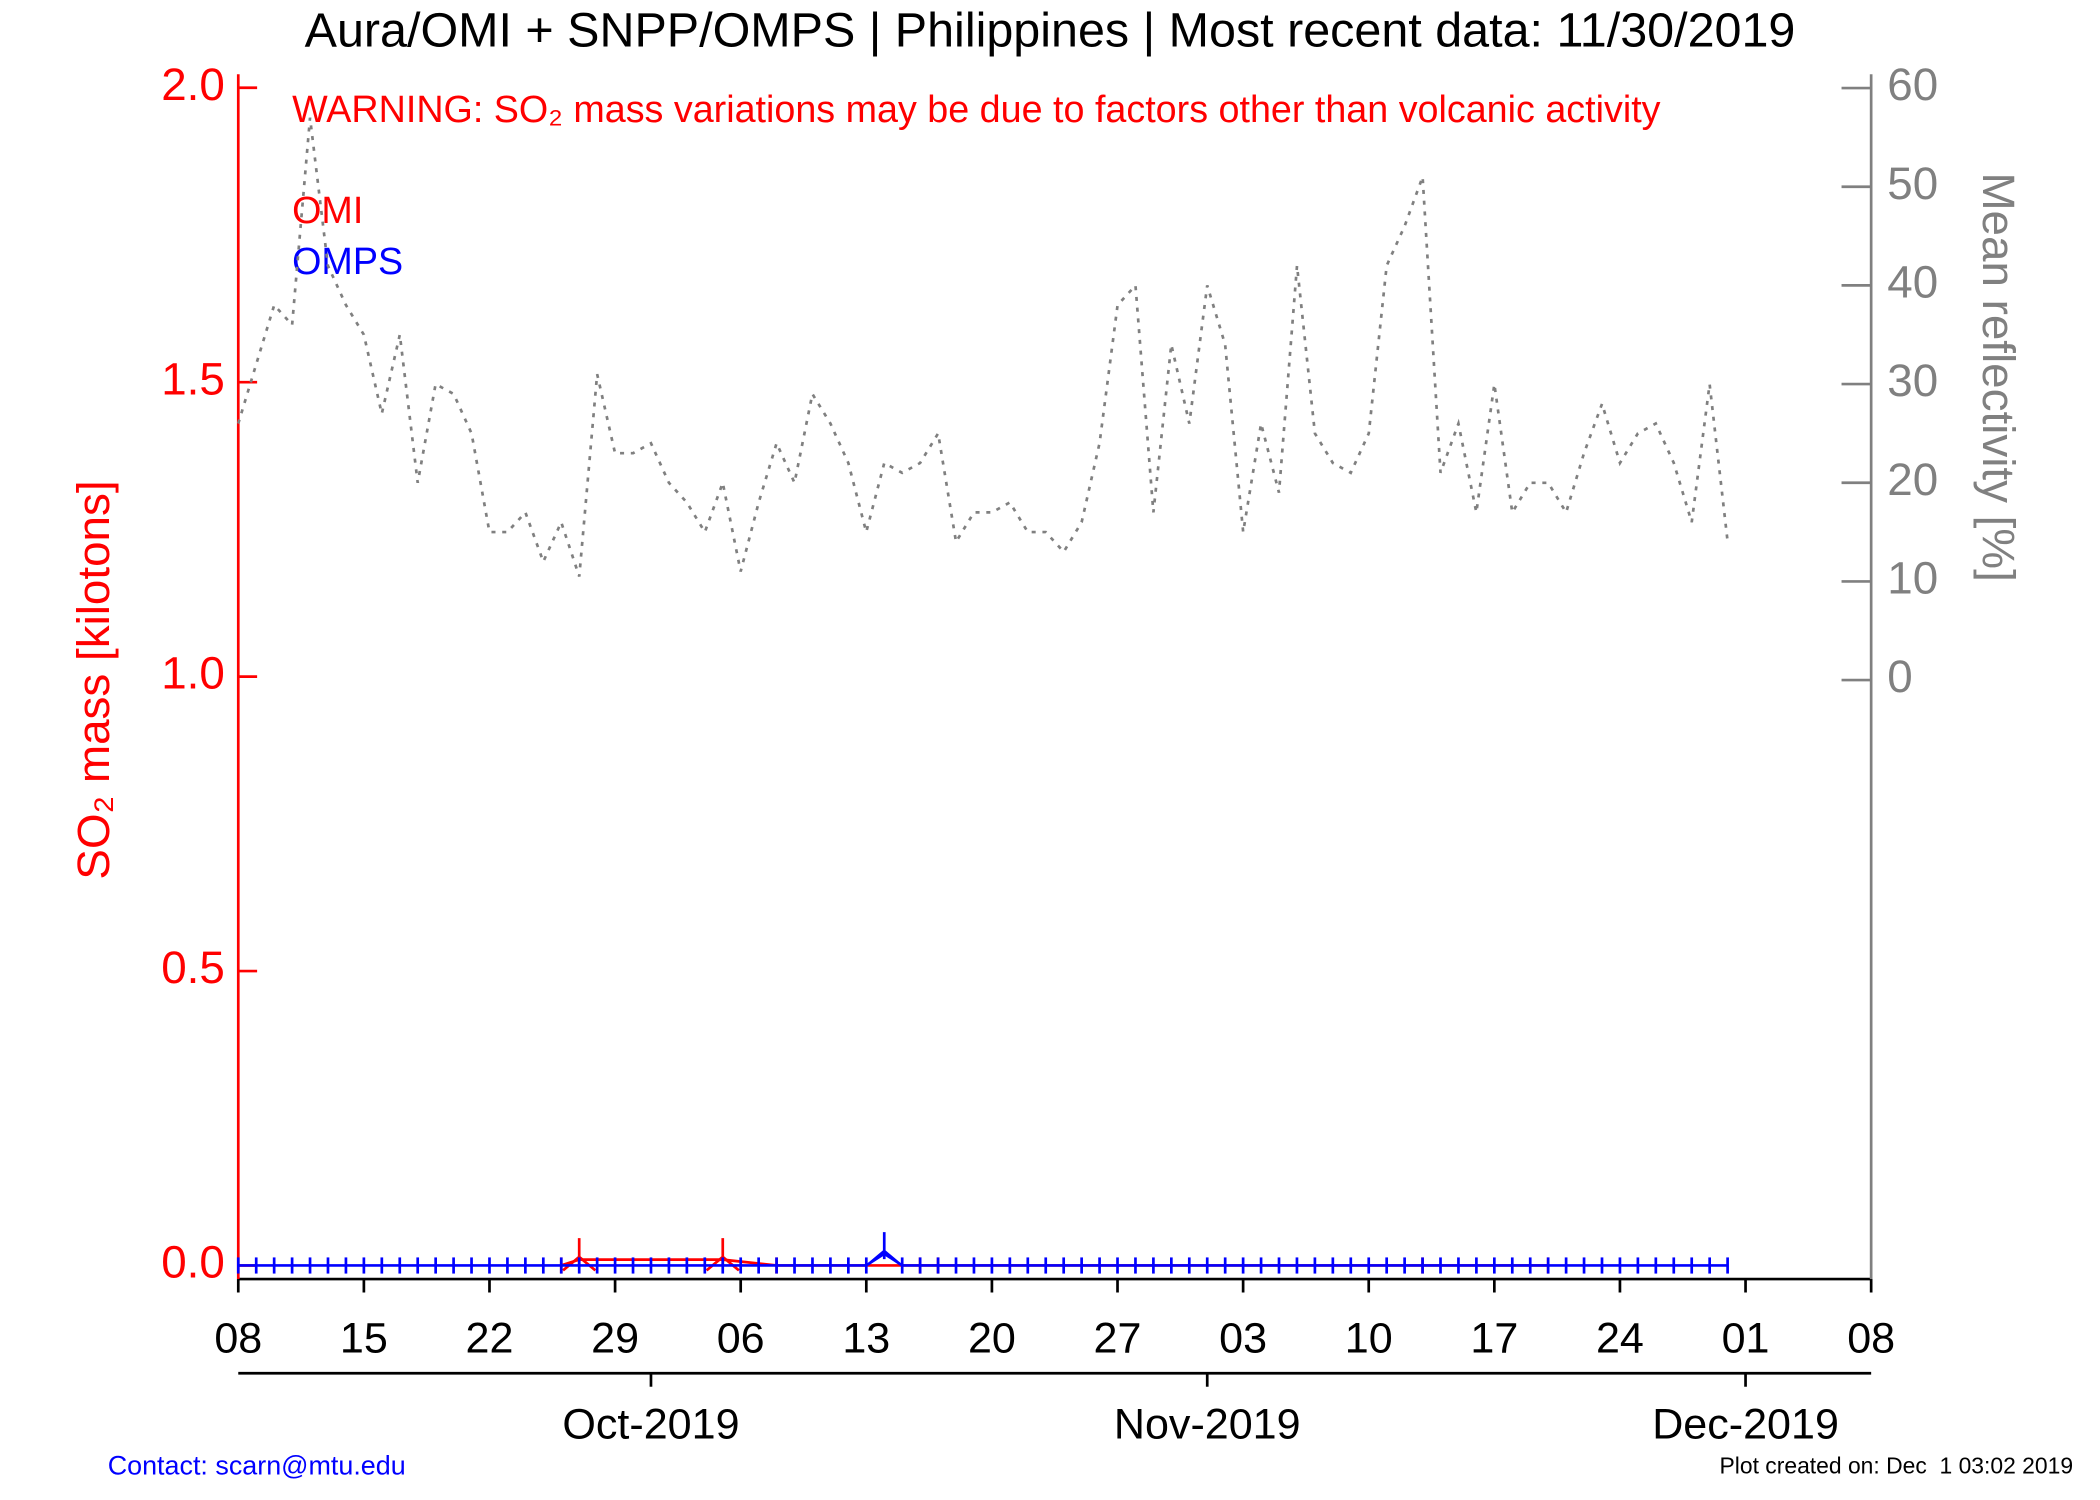 The height and width of the screenshot is (1500, 2100). What do you see at coordinates (1620, 1338) in the screenshot?
I see `x-tick-label: 24` at bounding box center [1620, 1338].